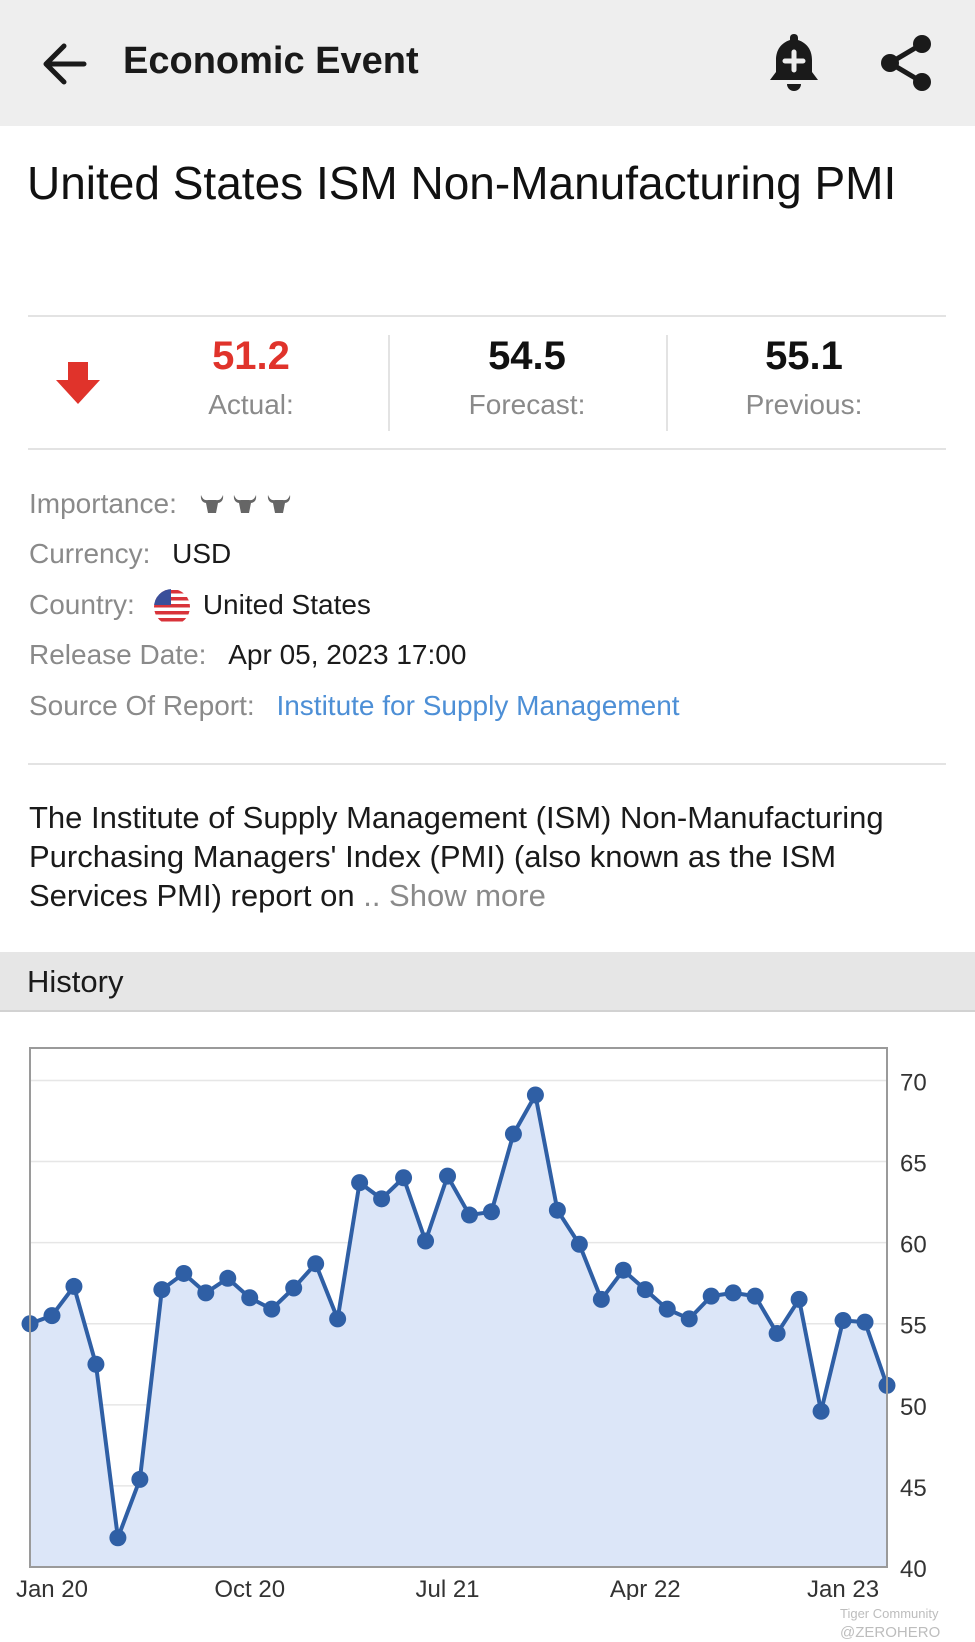  I want to click on share-button, so click(907, 63).